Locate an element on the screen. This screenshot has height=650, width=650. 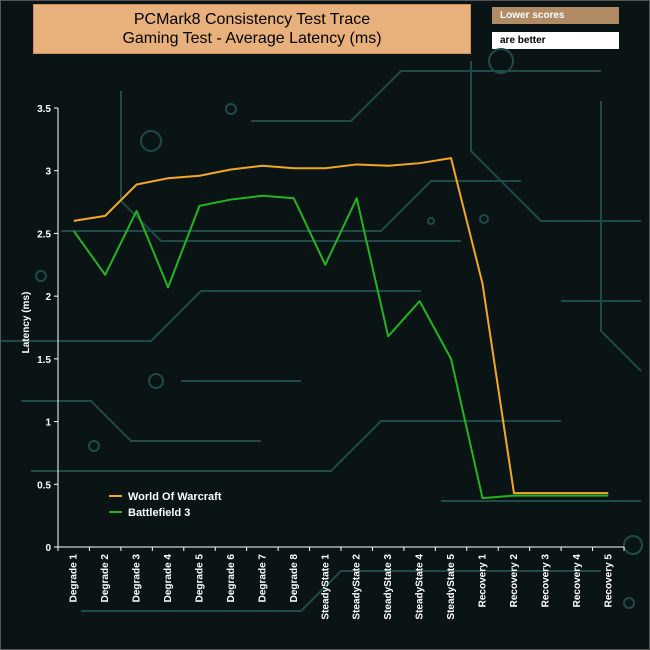
y-tick-label: 3 is located at coordinates (48, 172).